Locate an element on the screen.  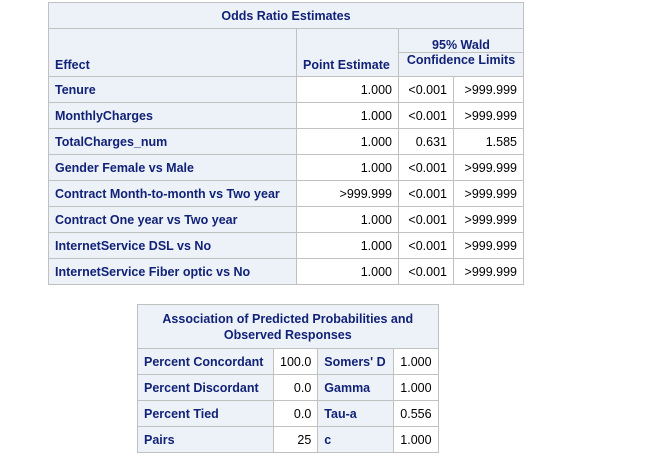
statistic-label: Percent Concordant is located at coordinates (205, 361).